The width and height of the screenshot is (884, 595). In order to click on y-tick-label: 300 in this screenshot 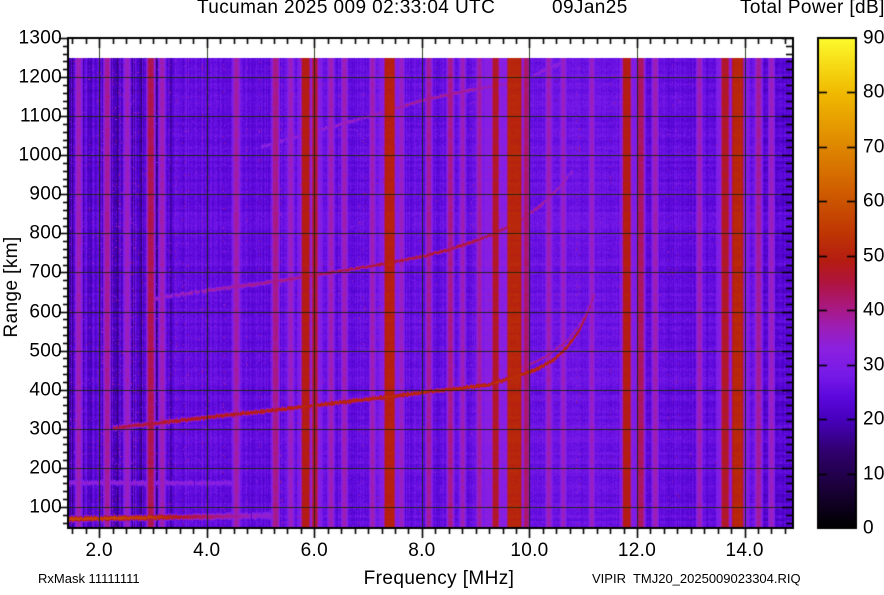, I will do `click(45, 429)`.